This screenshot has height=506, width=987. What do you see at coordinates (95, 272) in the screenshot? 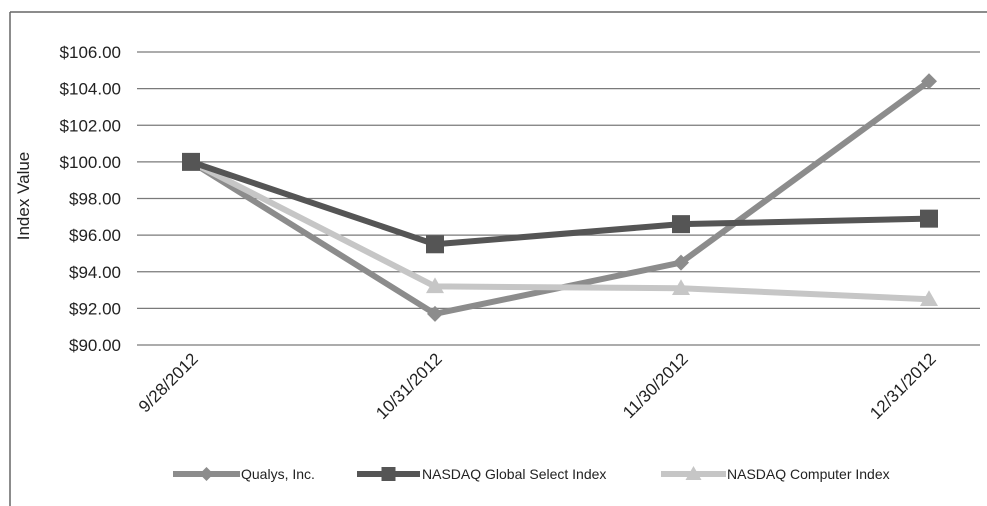
I see `y-tick-label: $94.00` at bounding box center [95, 272].